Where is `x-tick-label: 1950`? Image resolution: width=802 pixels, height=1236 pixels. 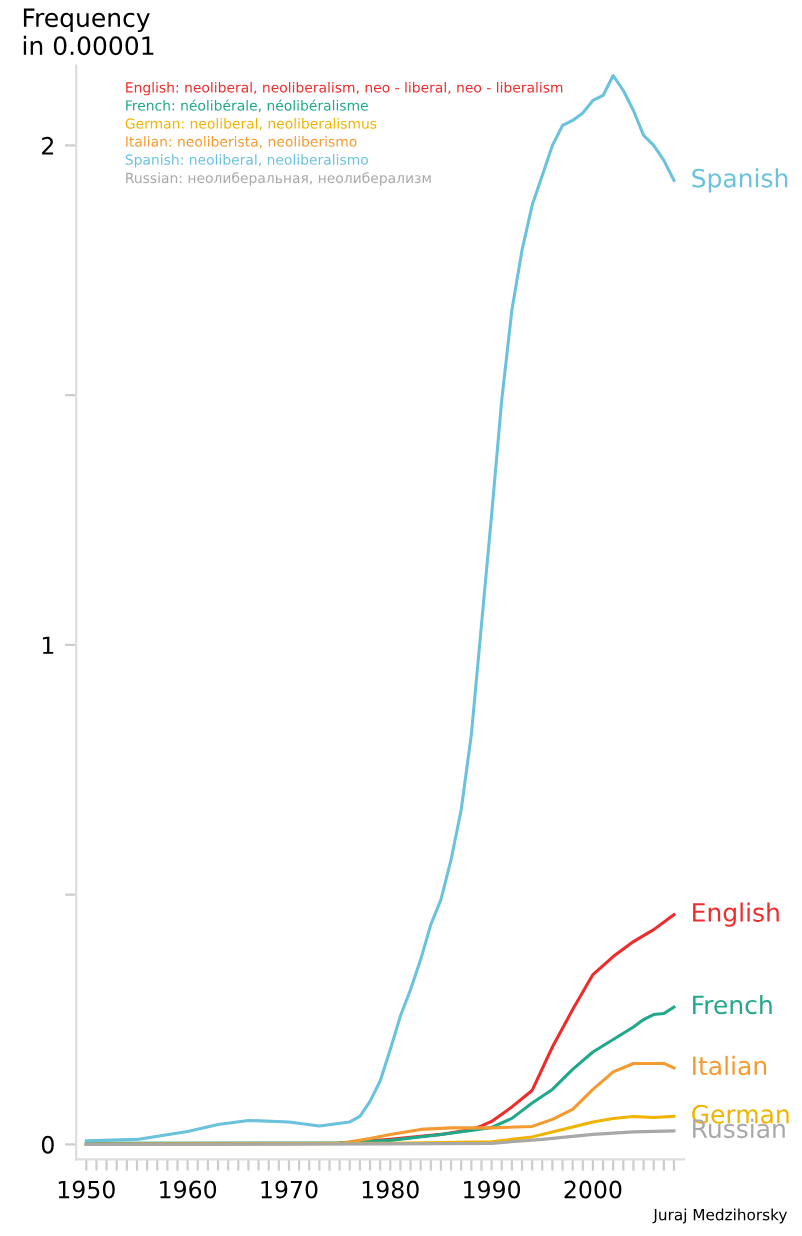
x-tick-label: 1950 is located at coordinates (86, 1189).